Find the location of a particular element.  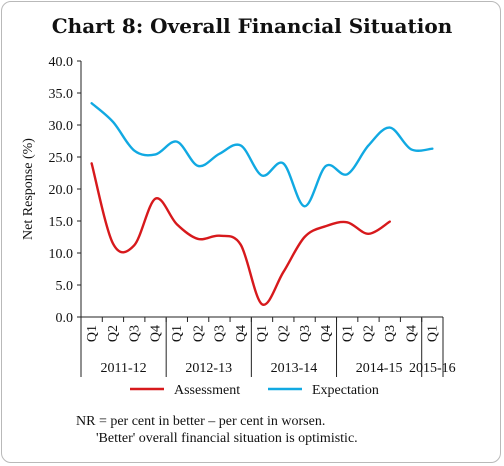

y-tick-label: 25.0 is located at coordinates (61, 158).